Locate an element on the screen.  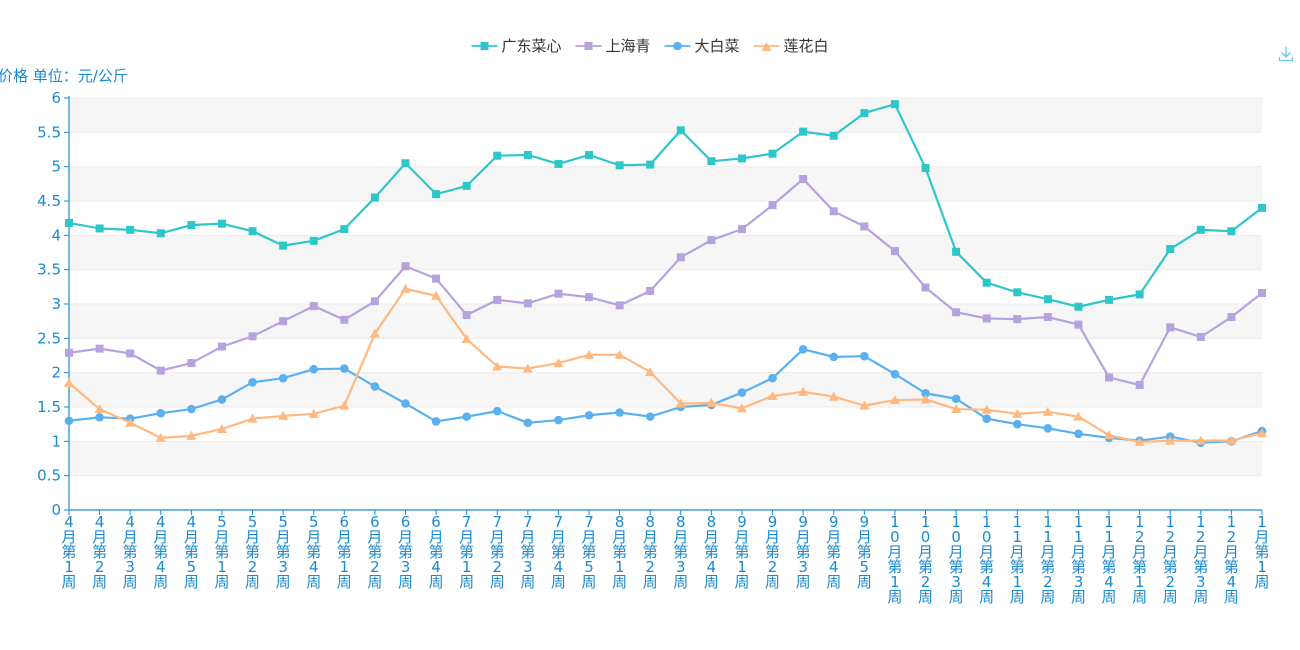
legend-item-1: 广东菜心 is located at coordinates (516, 46).